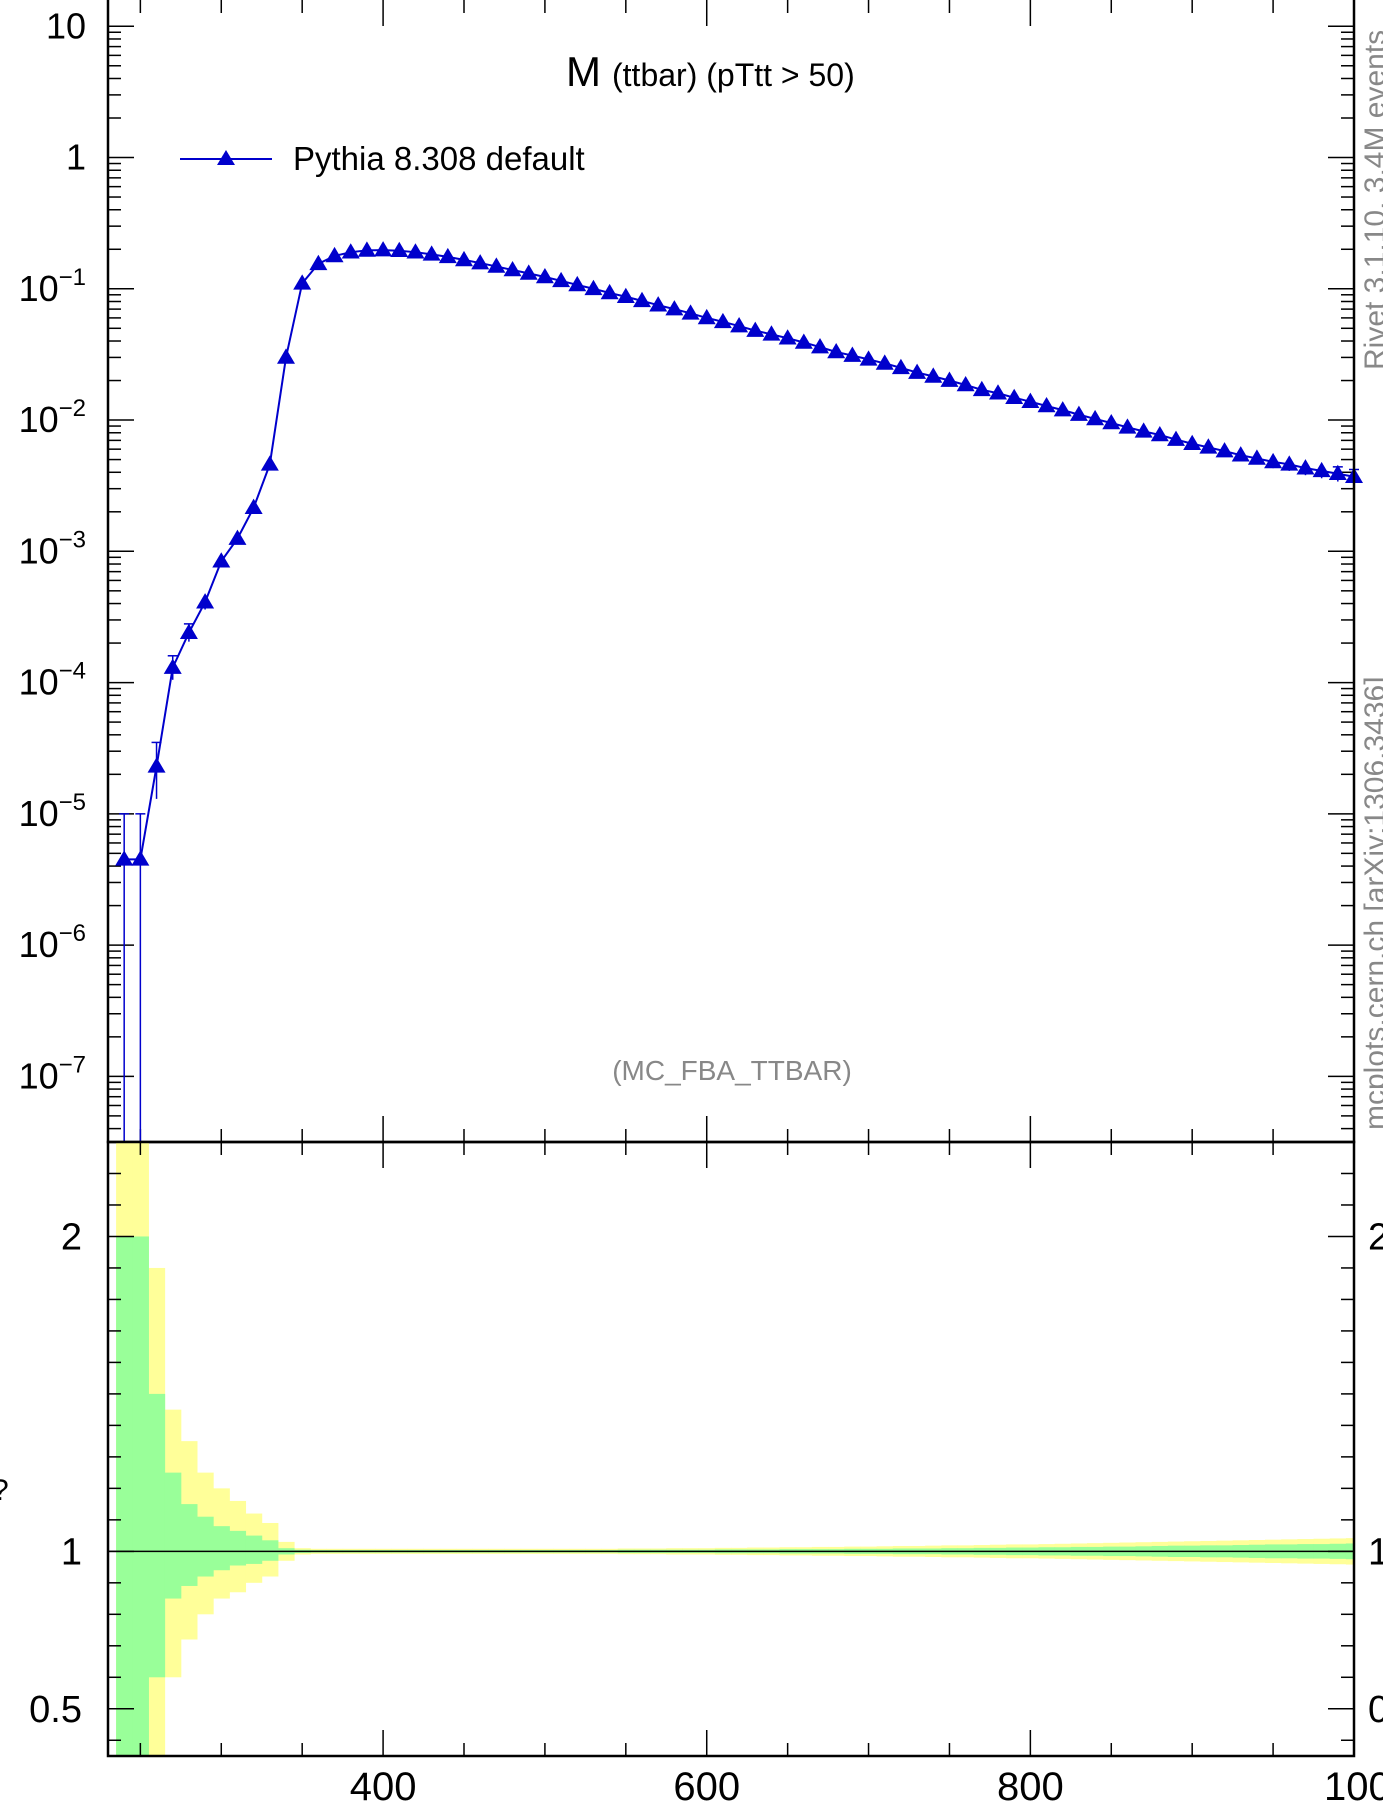  I want to click on y-tick-label: 10⁻⁴, so click(52, 680).